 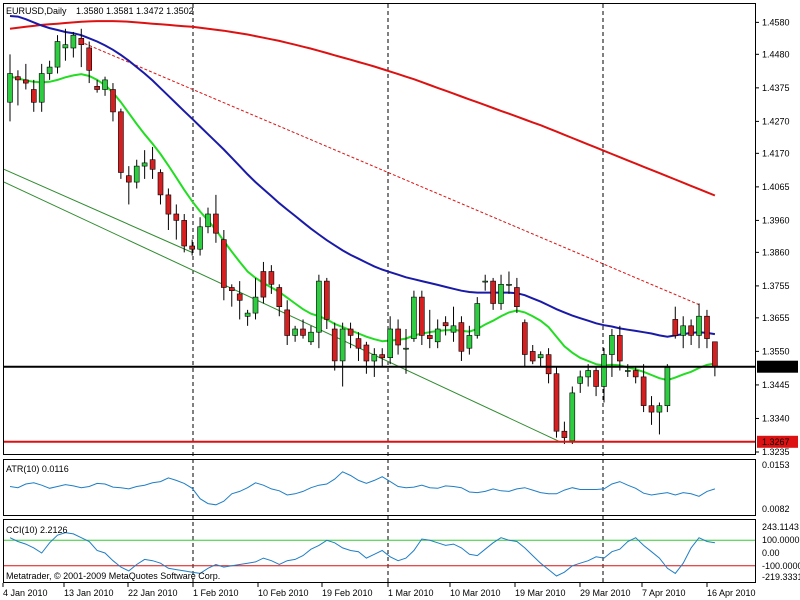 I want to click on trendline-upper, so click(x=98, y=210).